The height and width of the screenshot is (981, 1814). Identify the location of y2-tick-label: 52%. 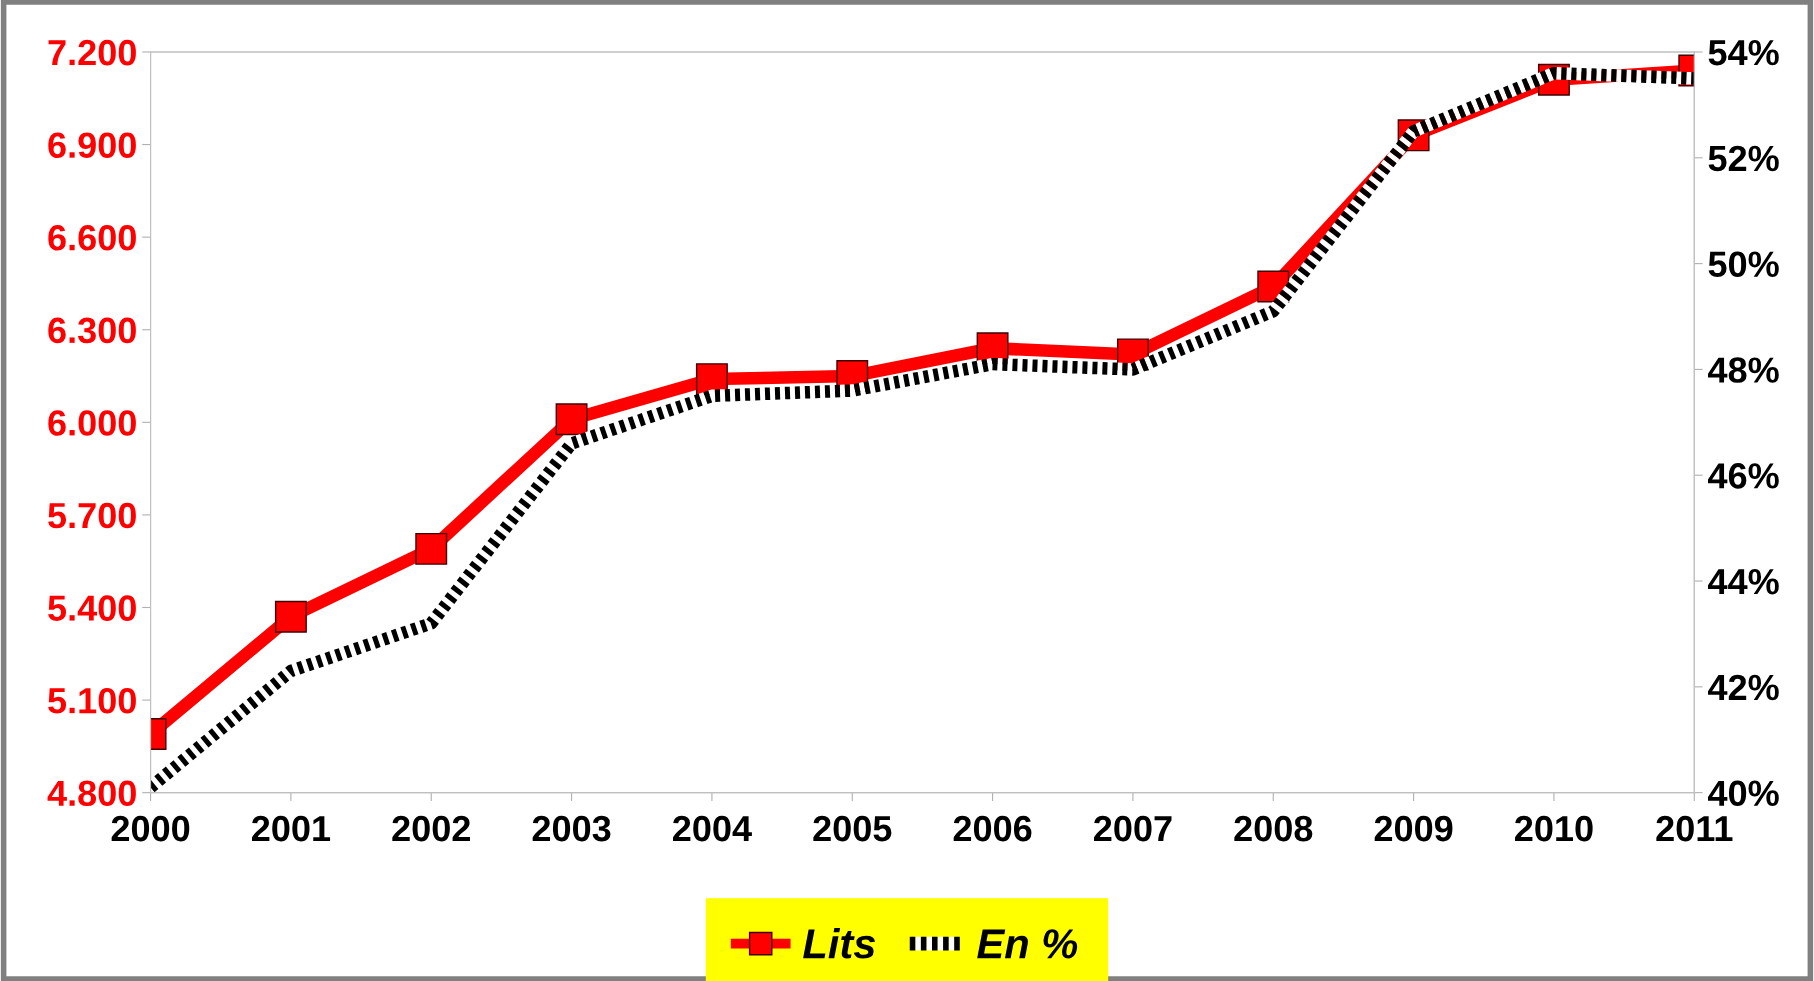
(1743, 158).